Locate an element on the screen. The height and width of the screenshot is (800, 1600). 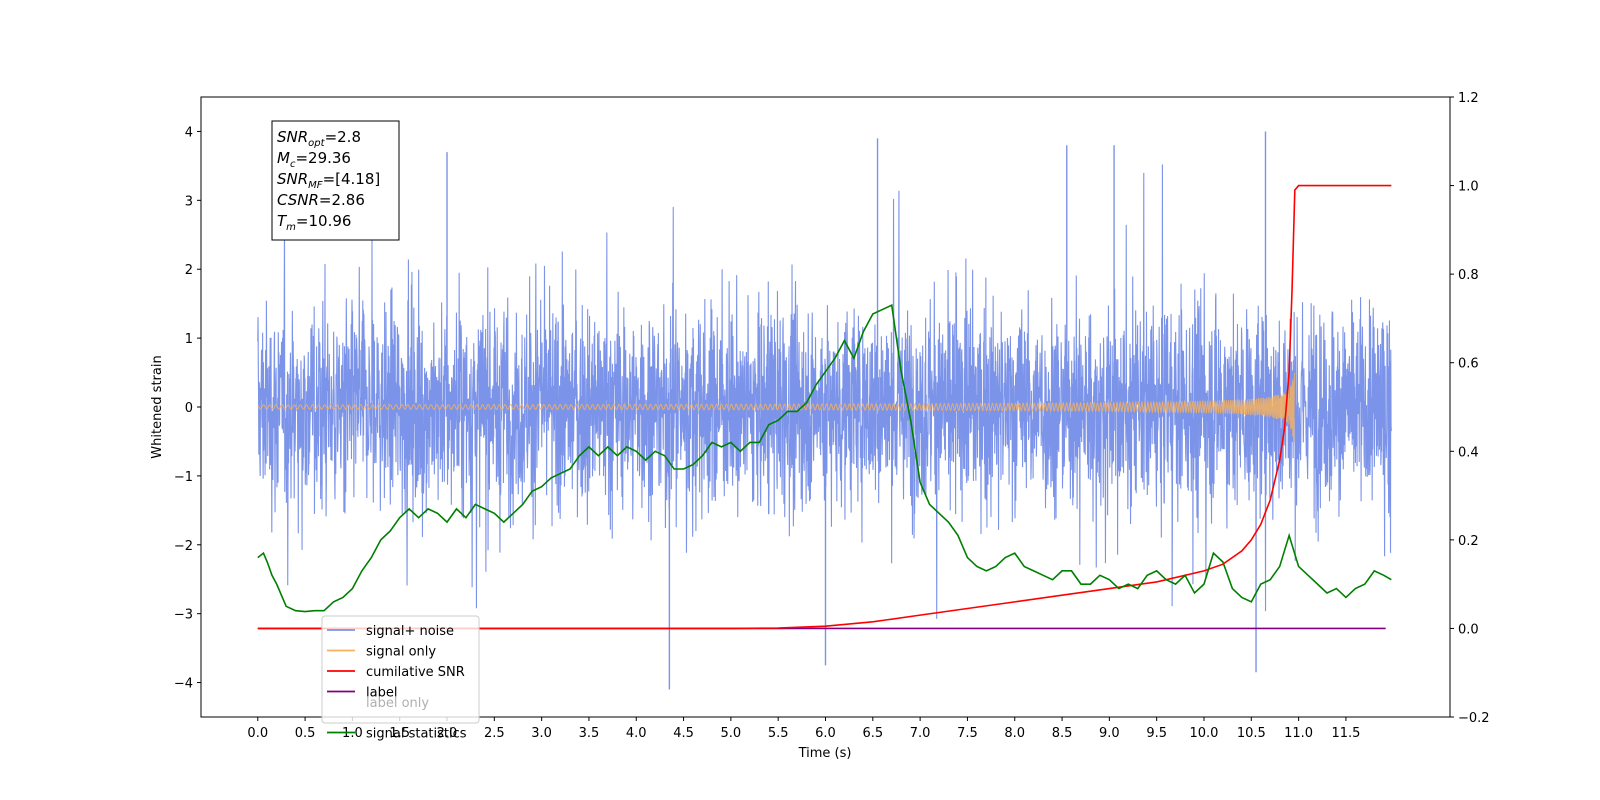
y-tick-label: −1 is located at coordinates (183, 477).